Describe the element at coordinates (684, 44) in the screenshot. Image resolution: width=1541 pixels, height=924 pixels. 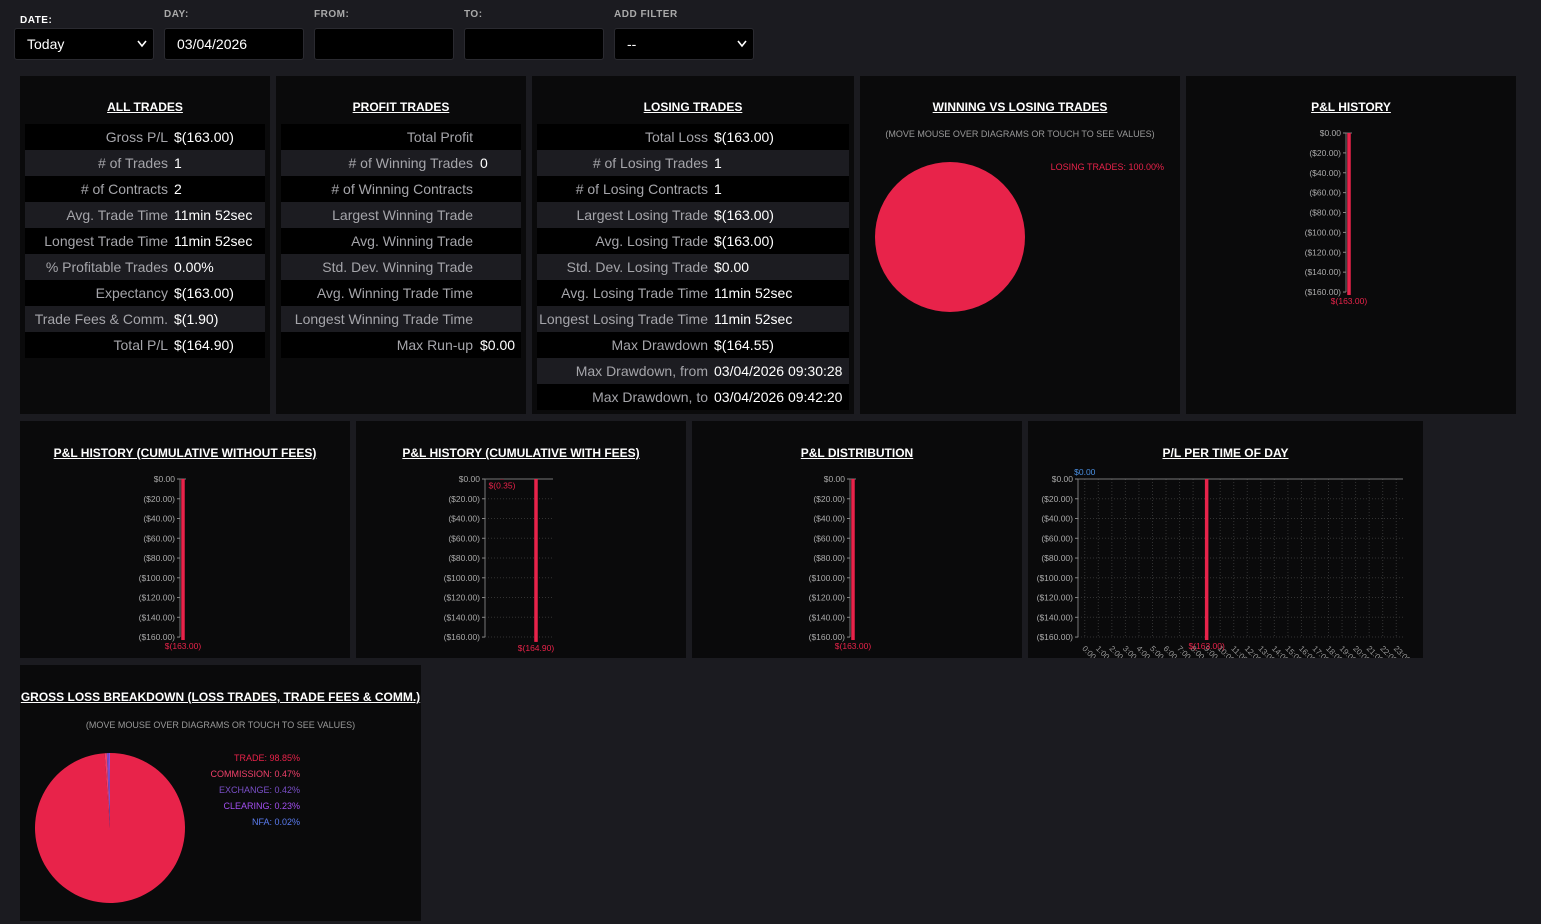
I see `add-filter-select: --` at that location.